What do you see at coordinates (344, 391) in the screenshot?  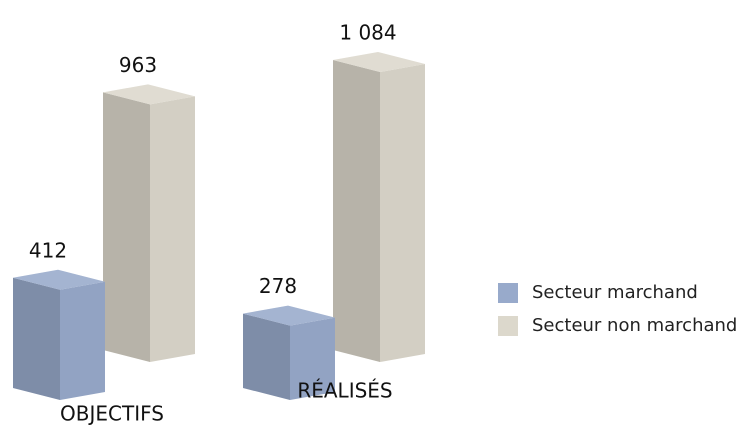 I see `category-label: RÉALISÉS` at bounding box center [344, 391].